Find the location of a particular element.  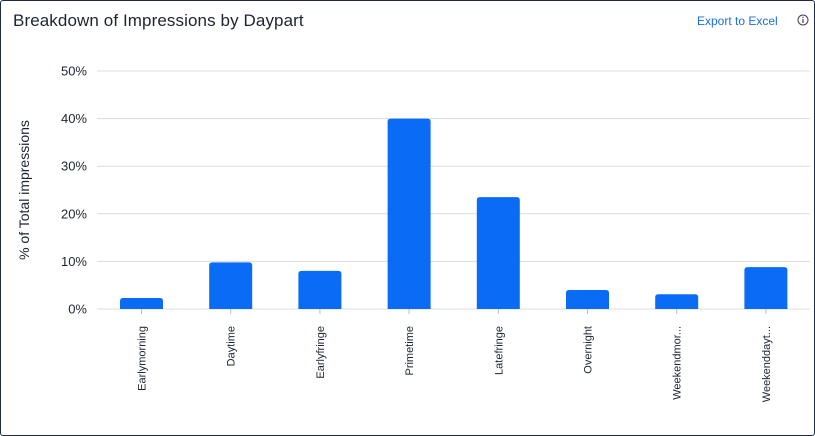

y-tick-label: 10% is located at coordinates (74, 261).